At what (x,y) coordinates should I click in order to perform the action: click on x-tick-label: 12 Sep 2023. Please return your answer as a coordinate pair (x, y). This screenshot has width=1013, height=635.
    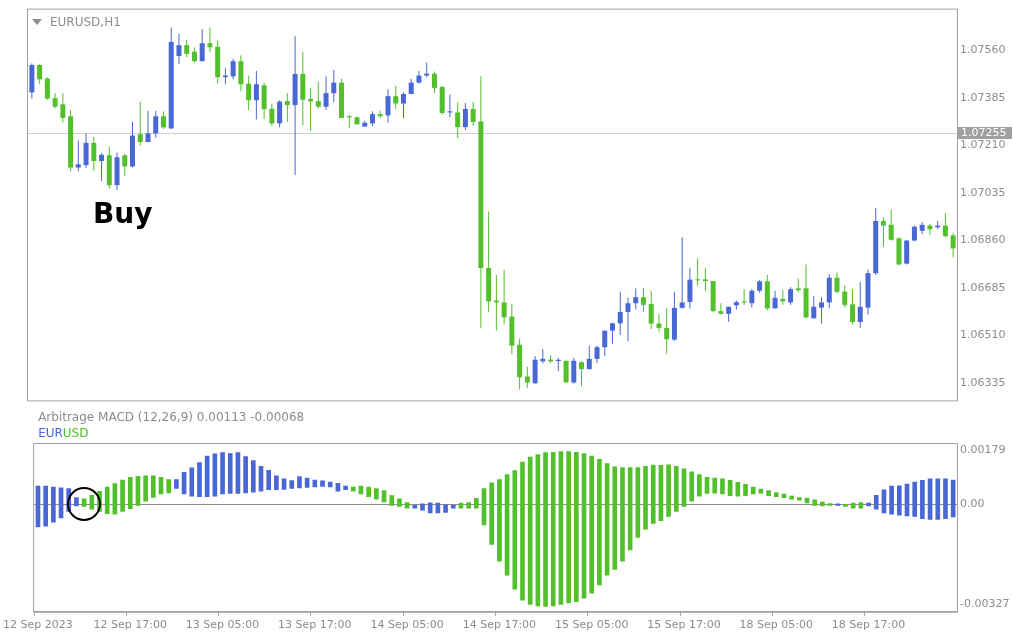
    Looking at the image, I should click on (38, 625).